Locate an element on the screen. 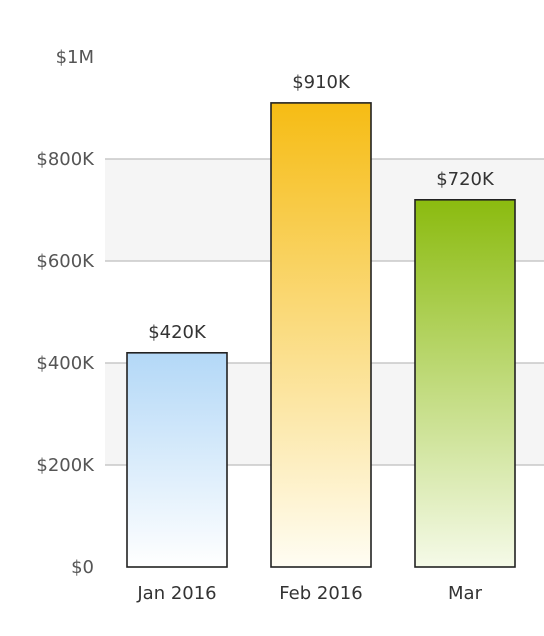 This screenshot has width=544, height=636. y-tick-label: $800K is located at coordinates (65, 159).